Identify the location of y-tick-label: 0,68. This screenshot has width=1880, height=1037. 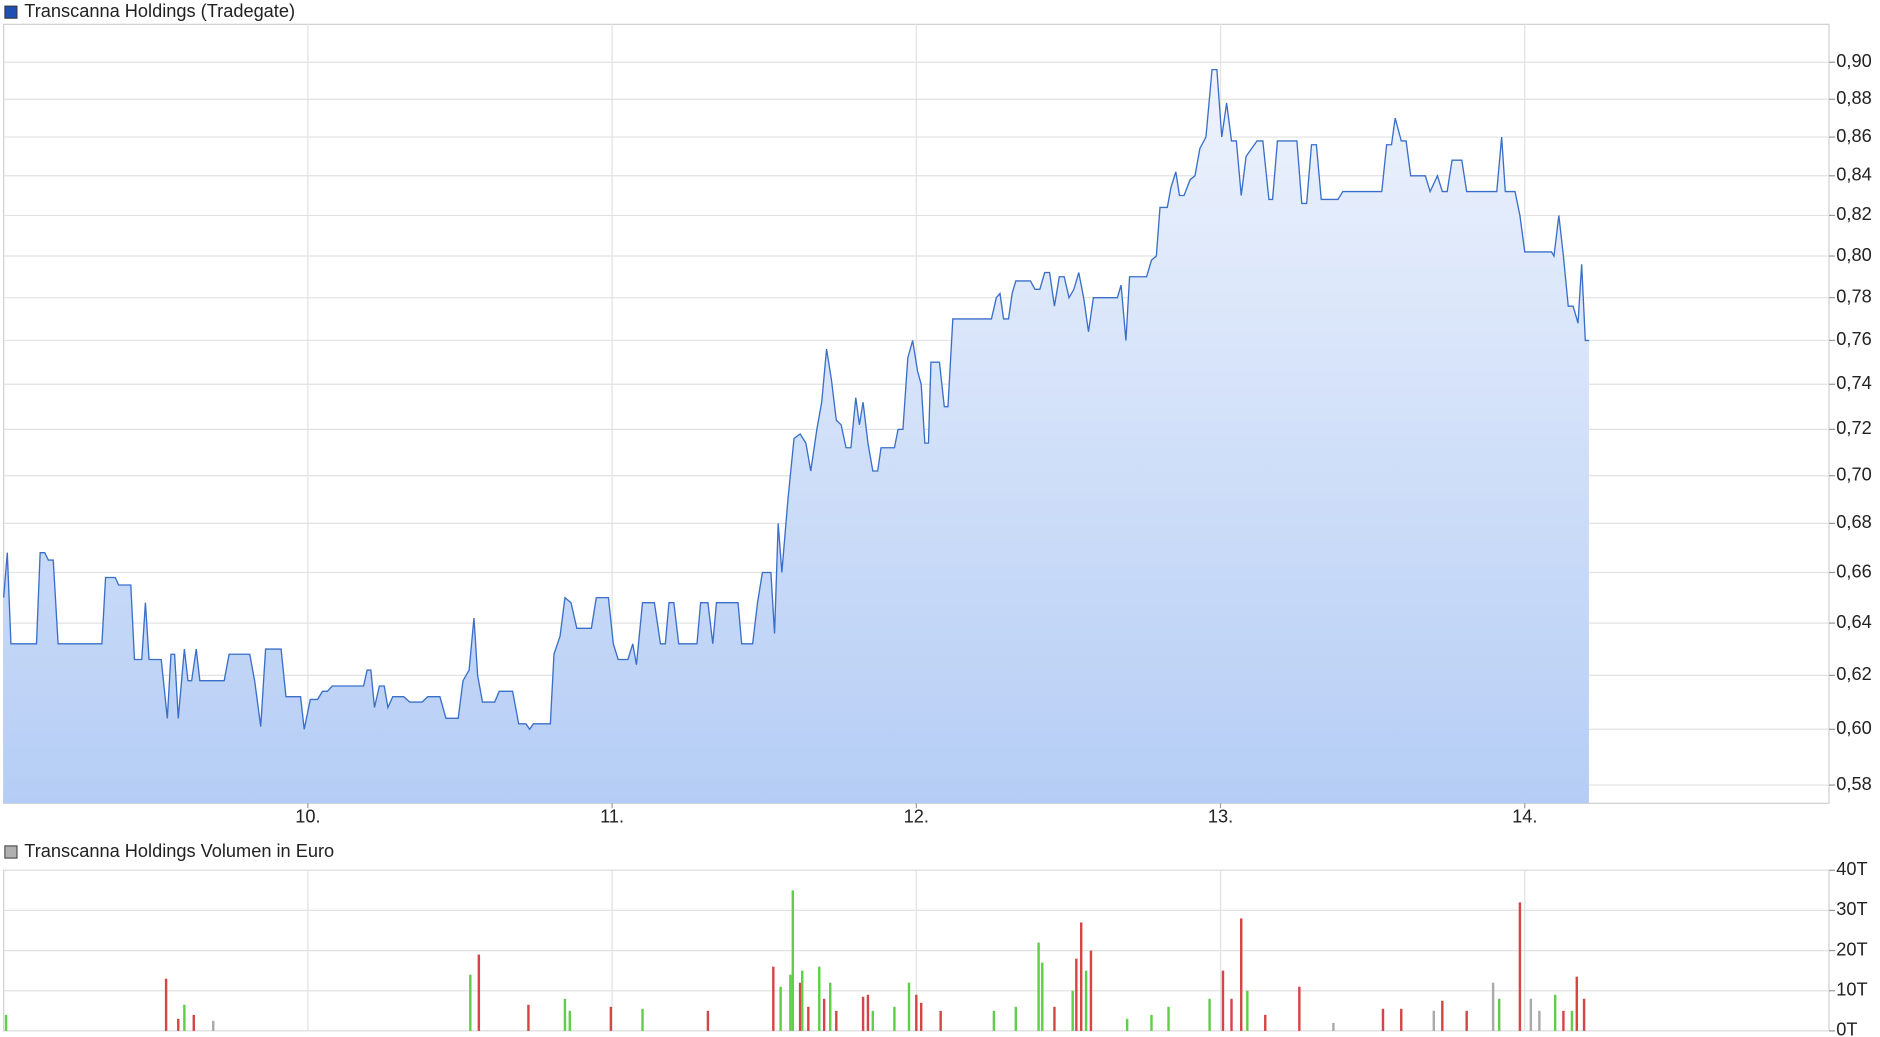
(1853, 521).